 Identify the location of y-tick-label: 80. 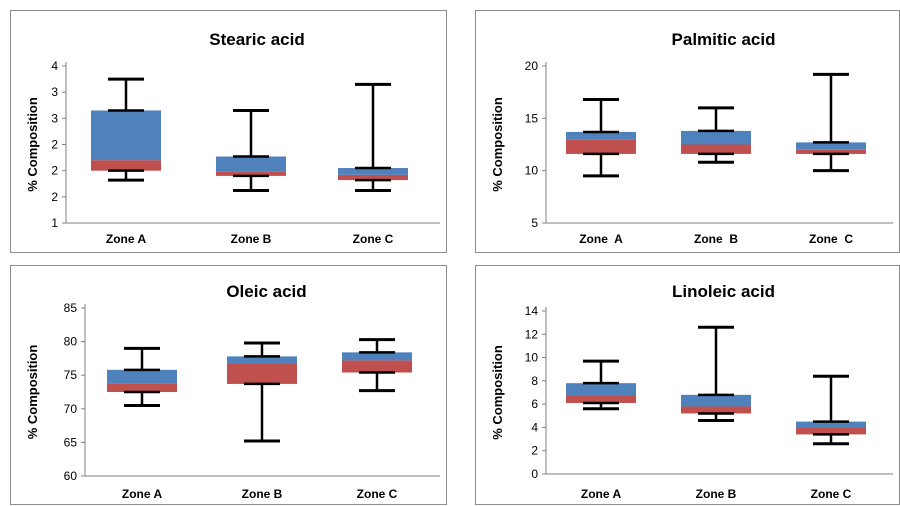
(71, 342).